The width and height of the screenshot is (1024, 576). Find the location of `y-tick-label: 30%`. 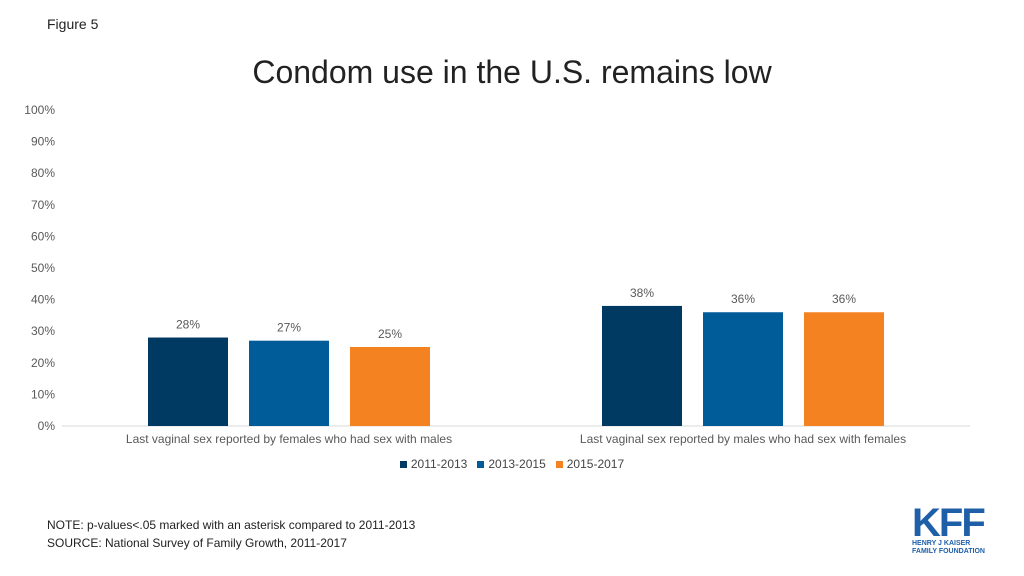

y-tick-label: 30% is located at coordinates (43, 331).